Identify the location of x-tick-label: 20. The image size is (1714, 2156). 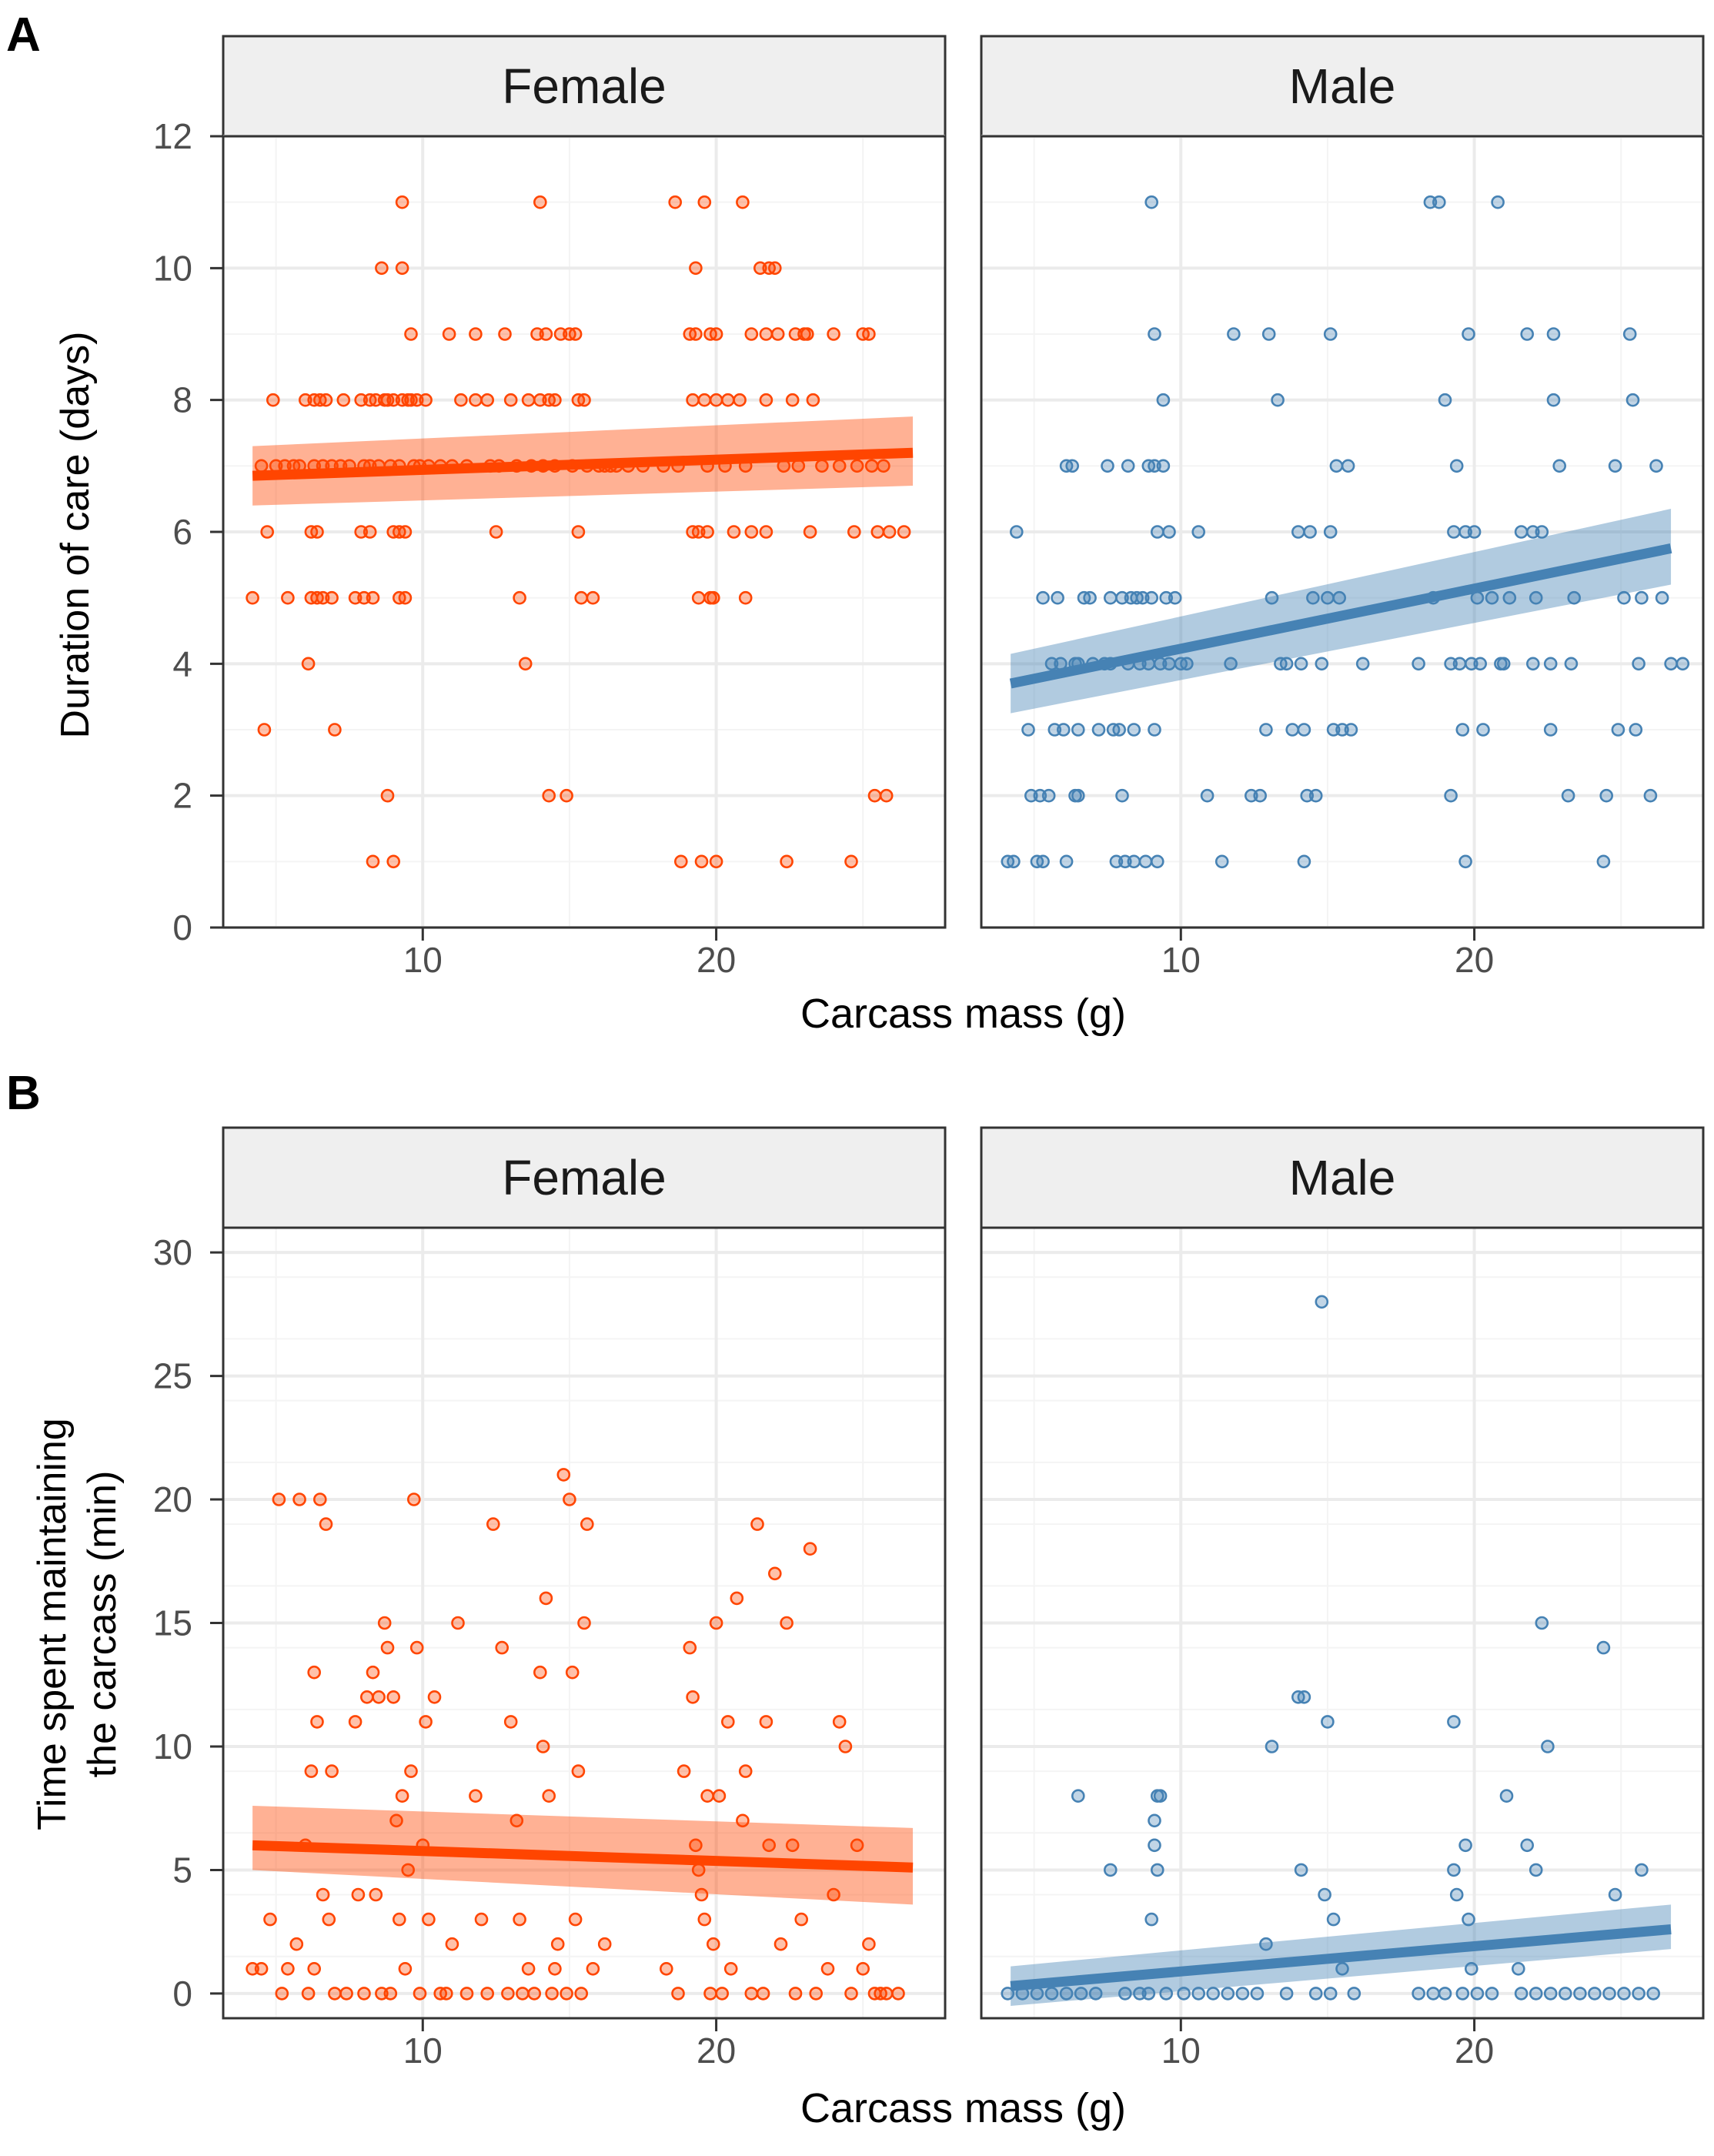
(716, 960).